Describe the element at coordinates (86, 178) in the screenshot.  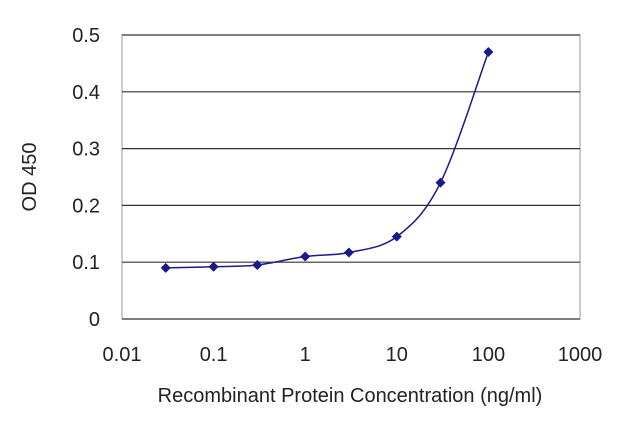
I see `y-tick-labels: 0 0.1 0.2 0.3 0.4 0.5` at that location.